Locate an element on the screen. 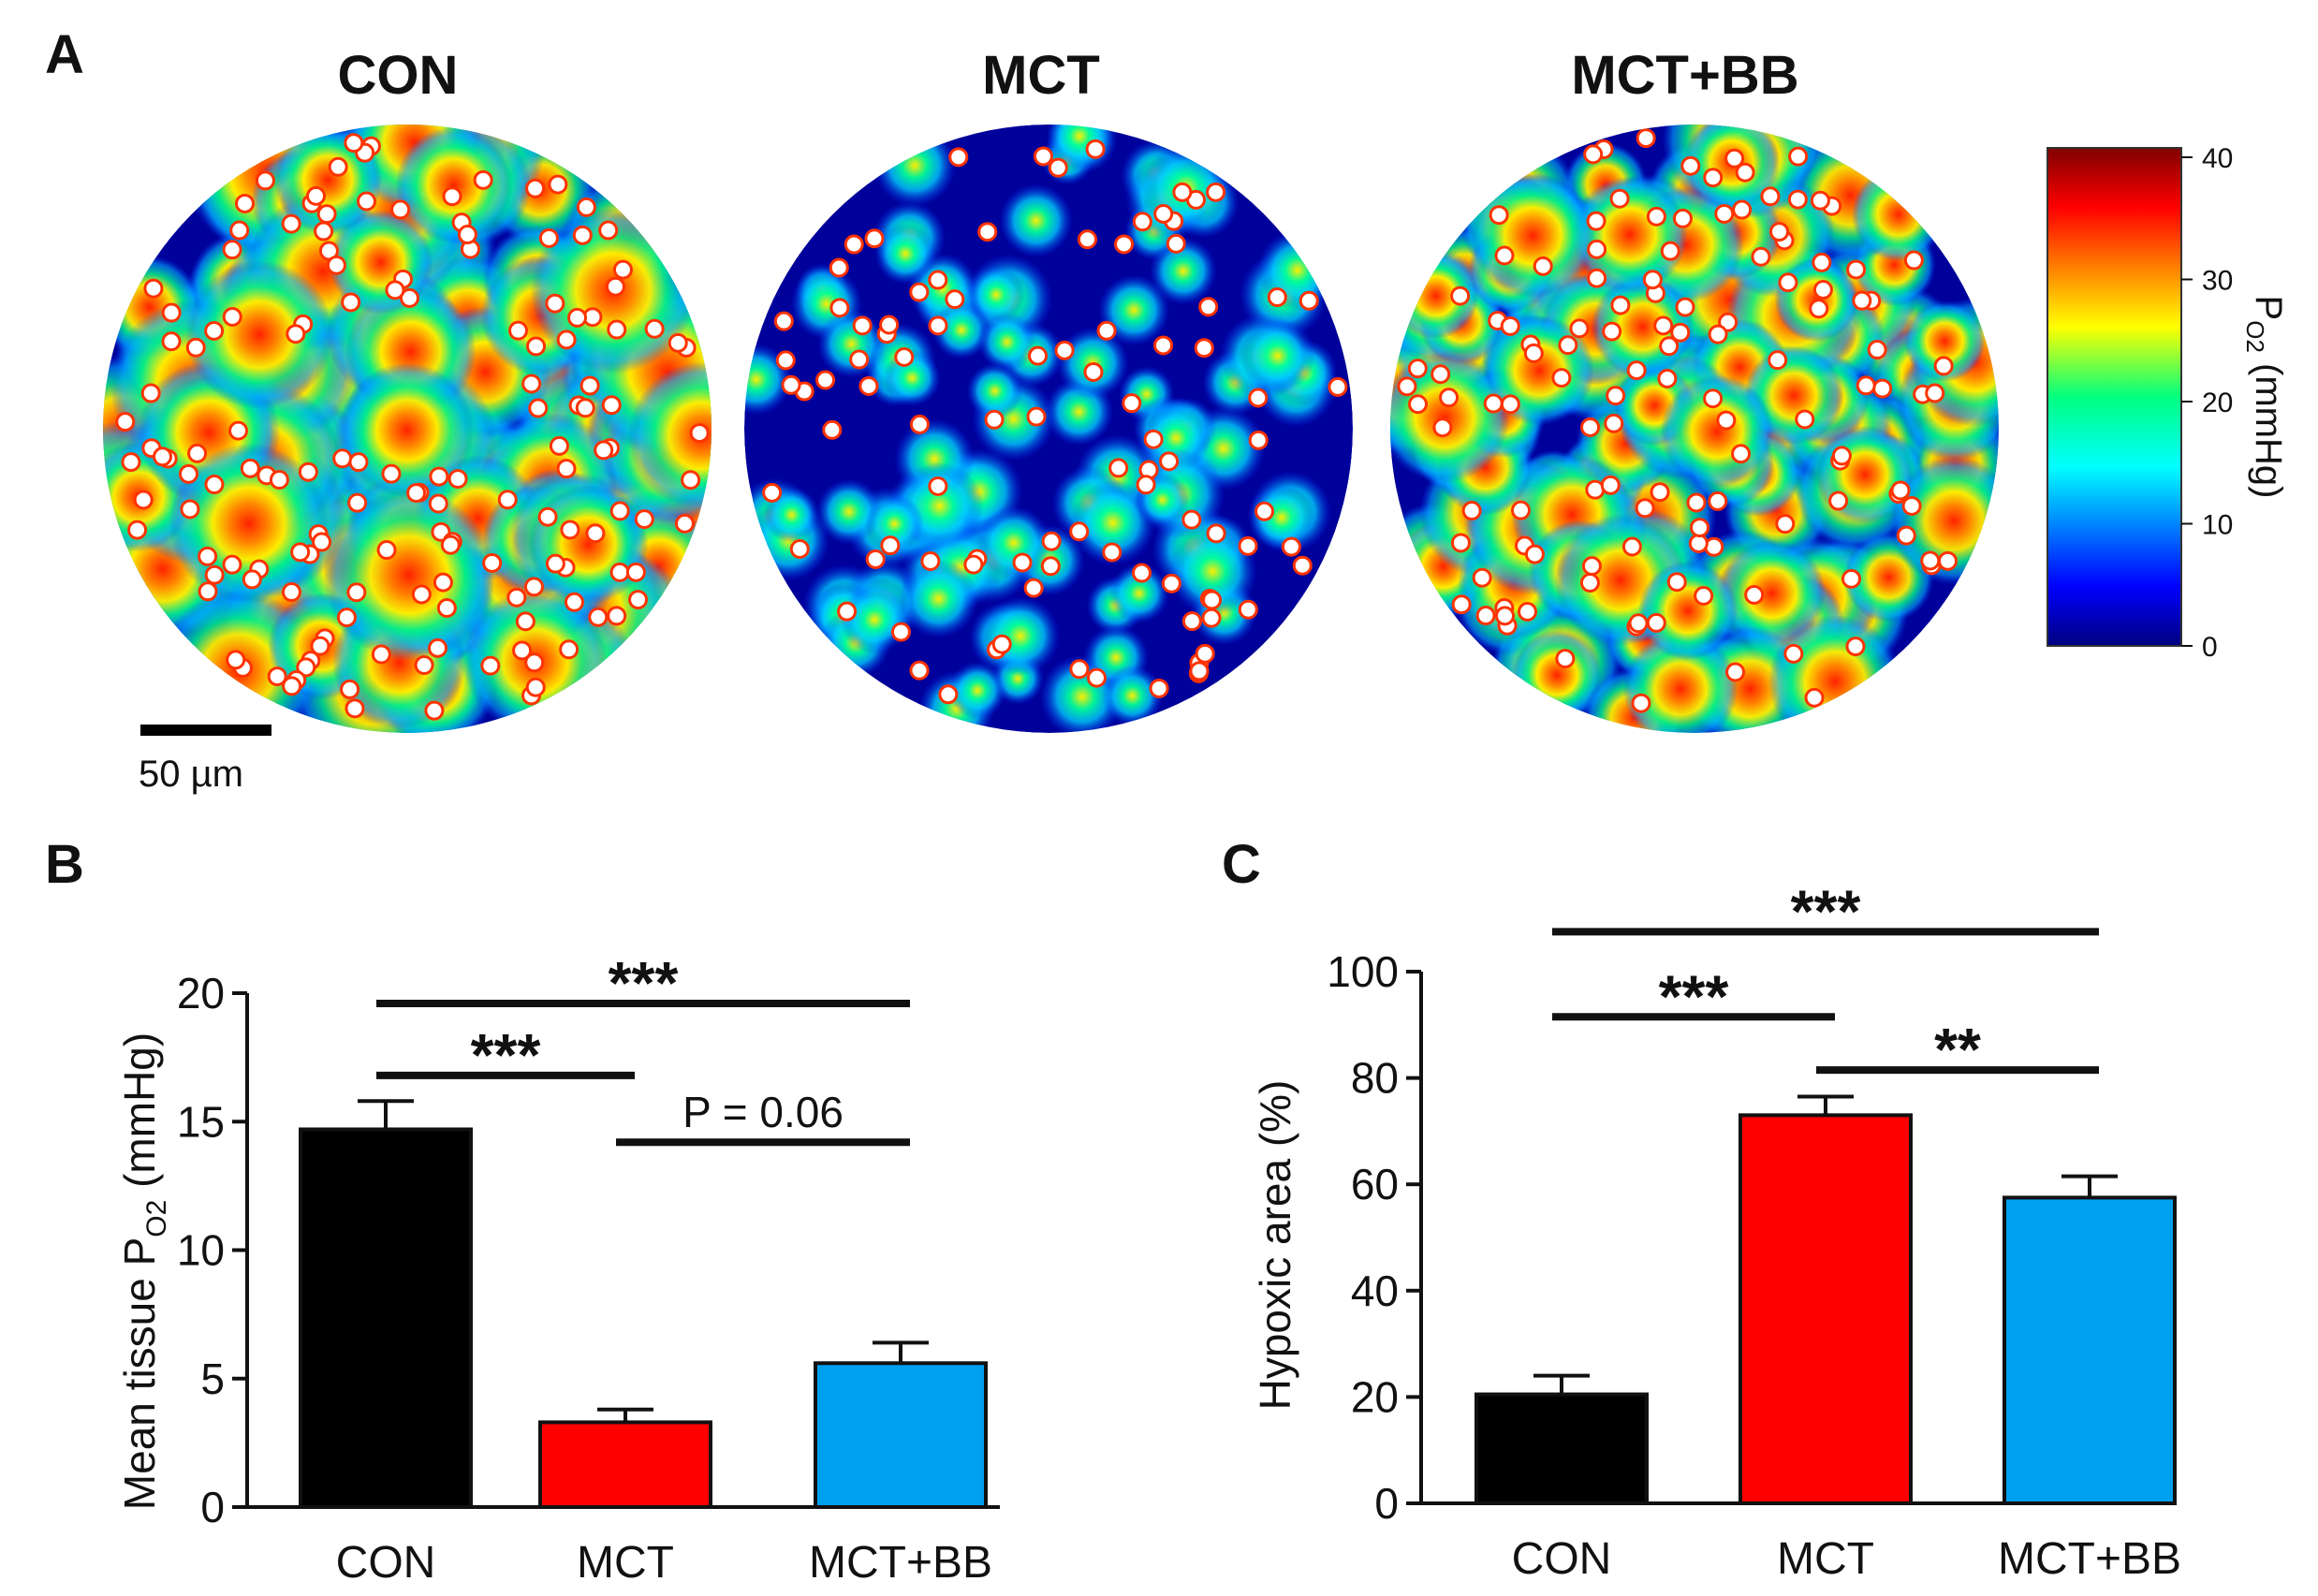  category-label: MCT is located at coordinates (1826, 1559).